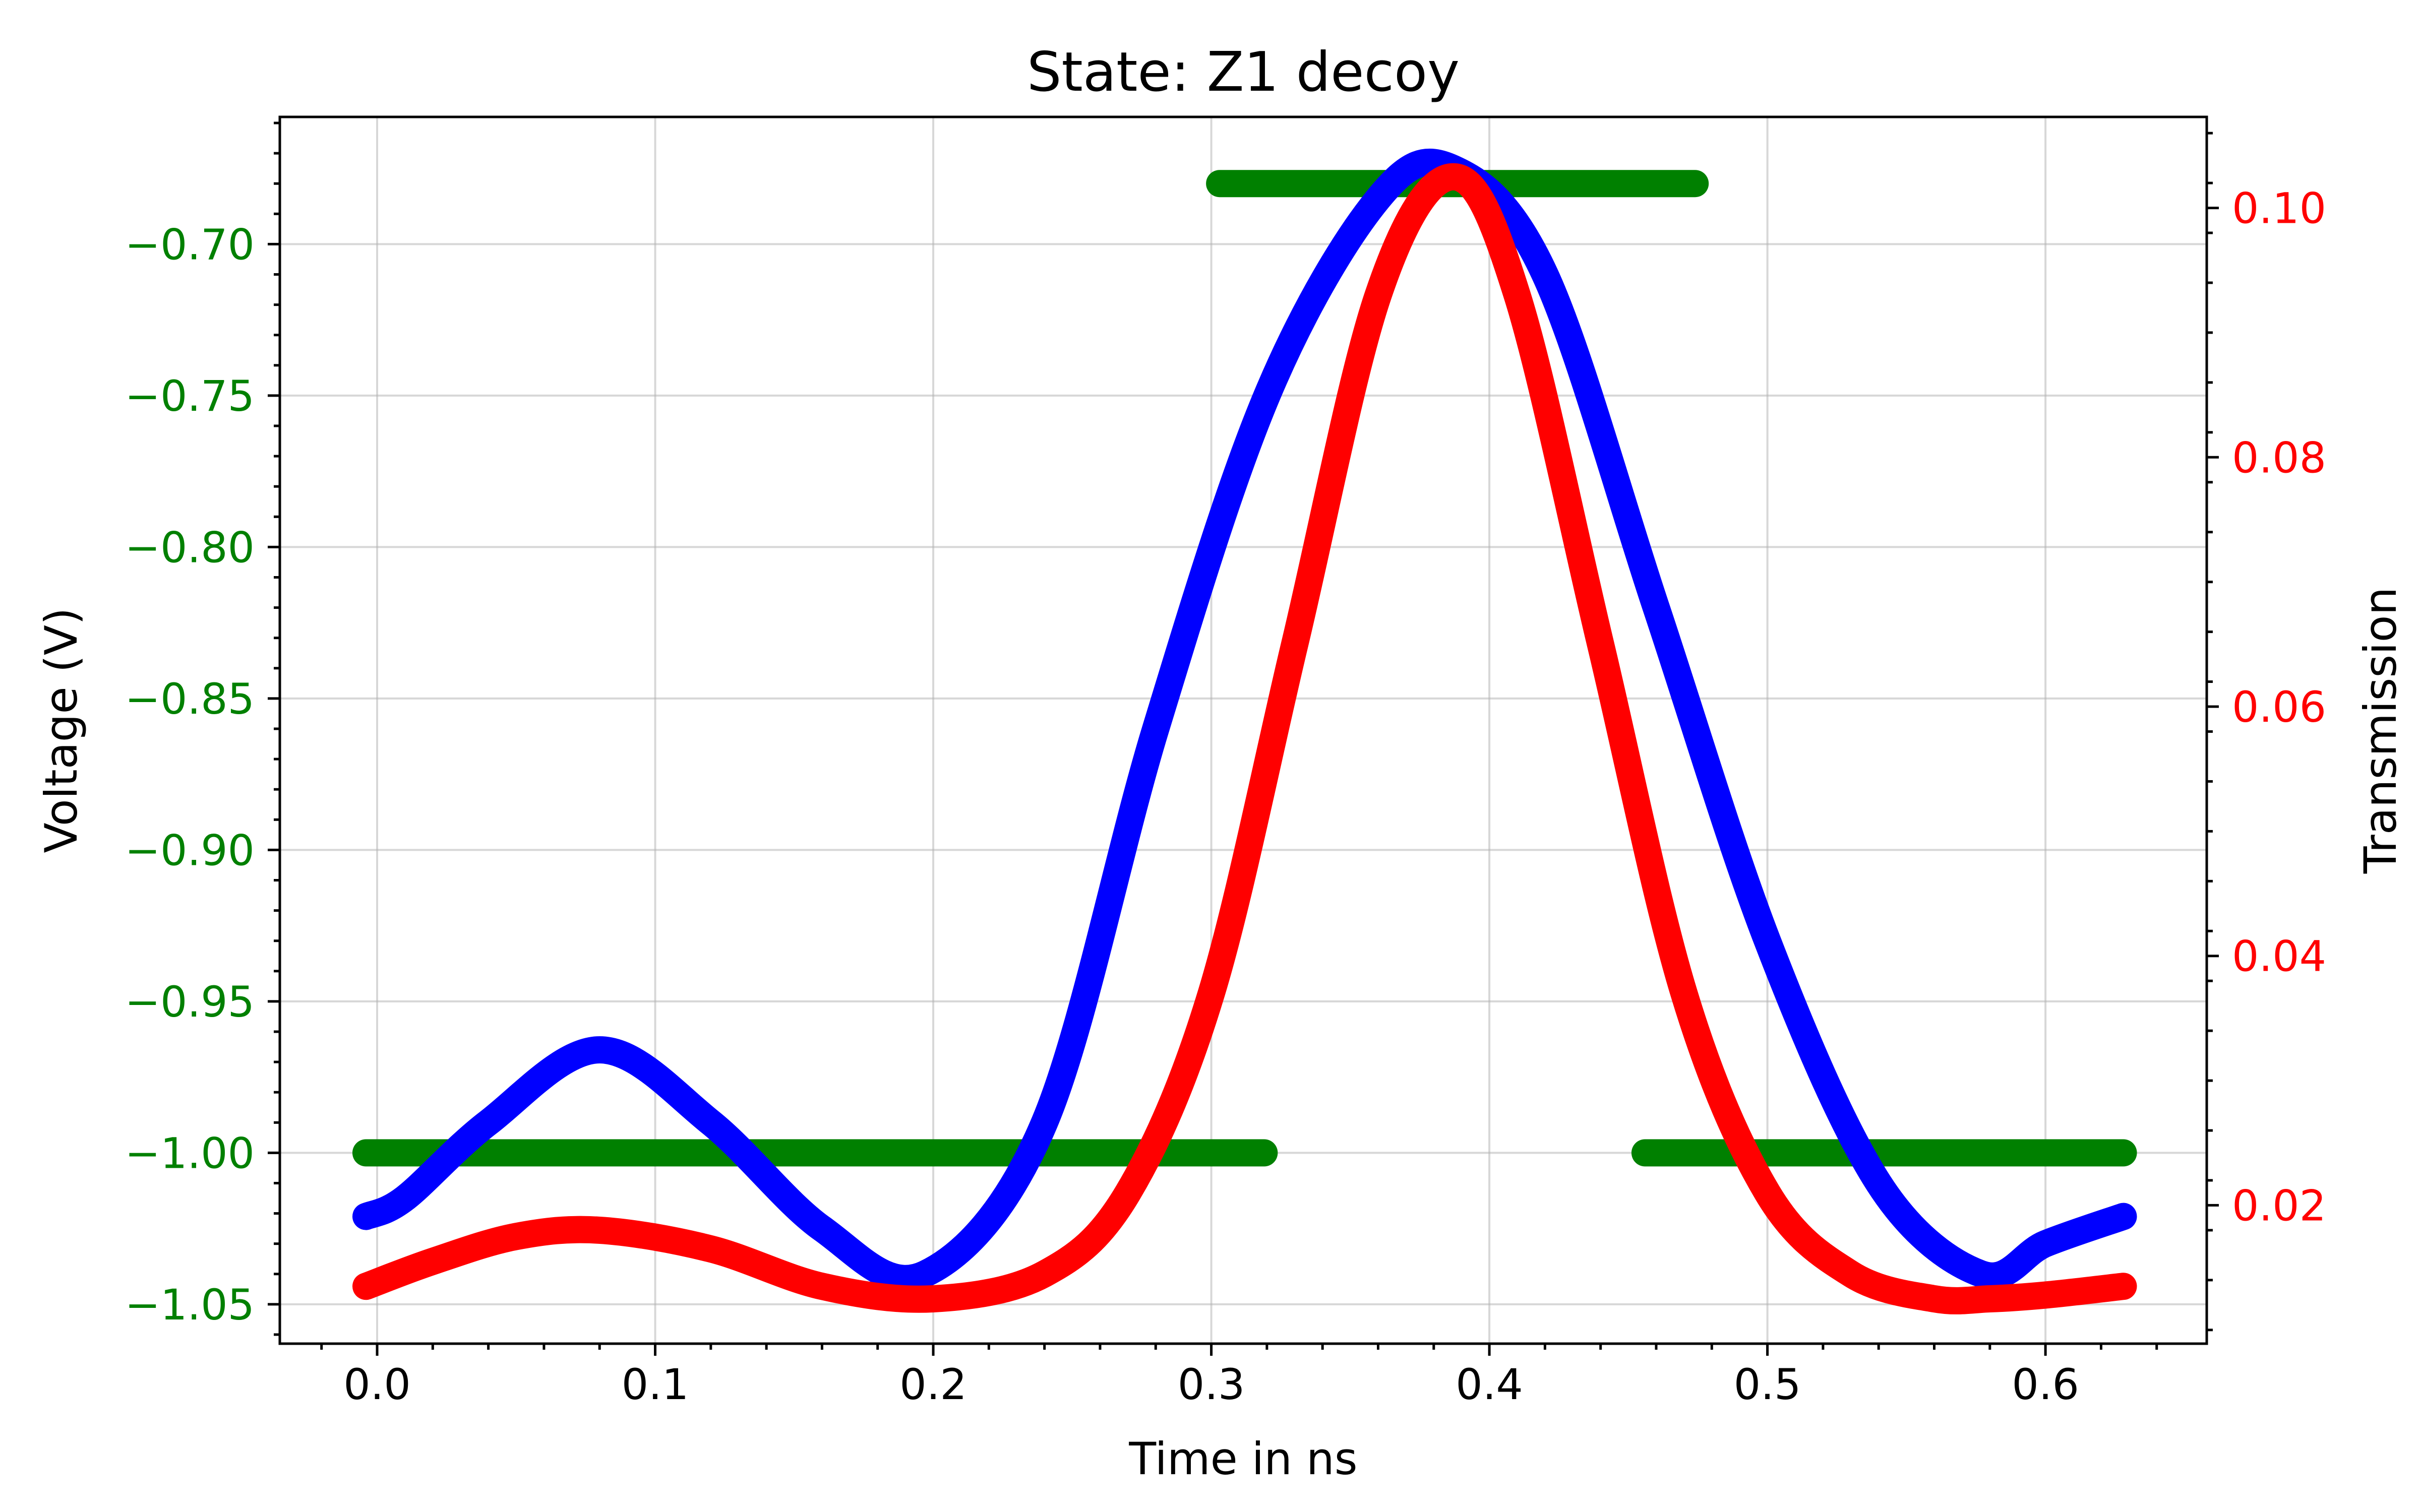 The height and width of the screenshot is (1512, 2420). I want to click on y-right-tick-label: 0.10, so click(2279, 208).